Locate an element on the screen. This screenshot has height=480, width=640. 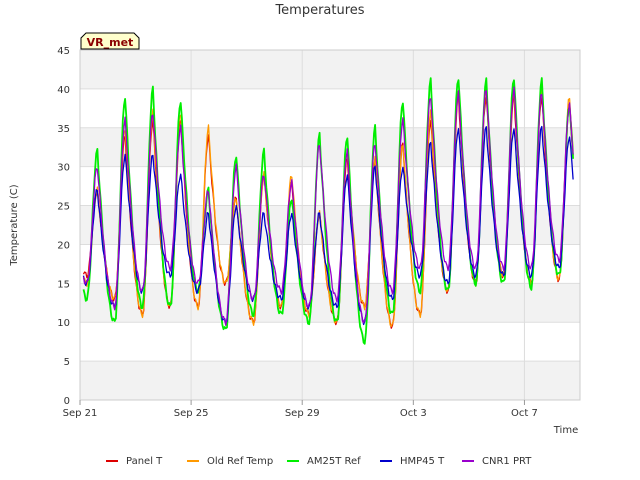
x-tick-label: Oct 7 is located at coordinates (524, 413).